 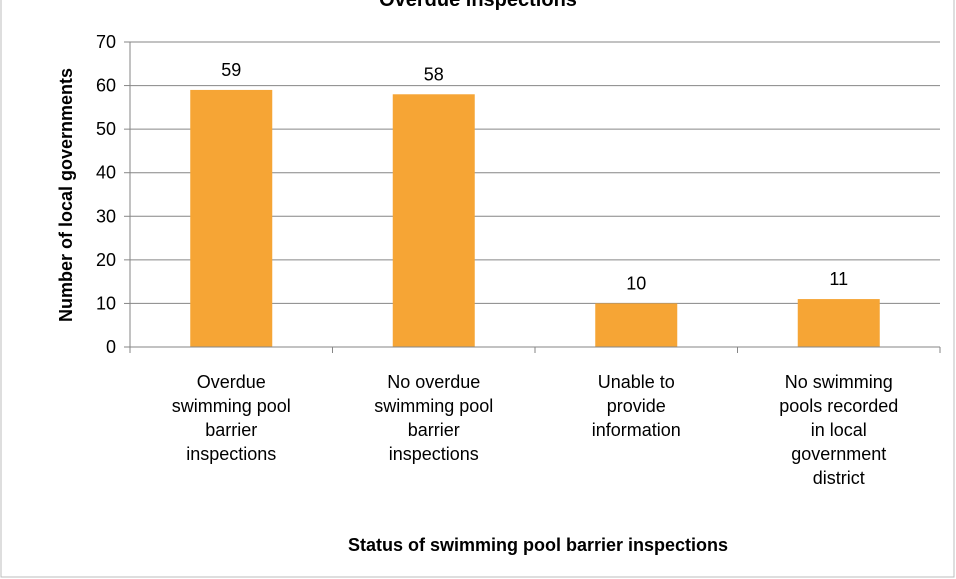 I want to click on data-label: 59, so click(x=231, y=70).